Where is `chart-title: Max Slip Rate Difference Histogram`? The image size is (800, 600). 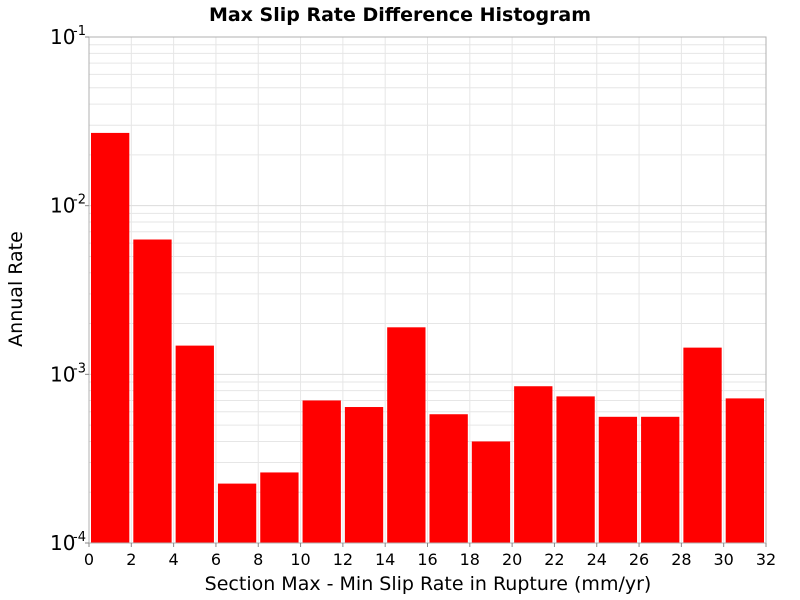
chart-title: Max Slip Rate Difference Histogram is located at coordinates (400, 15).